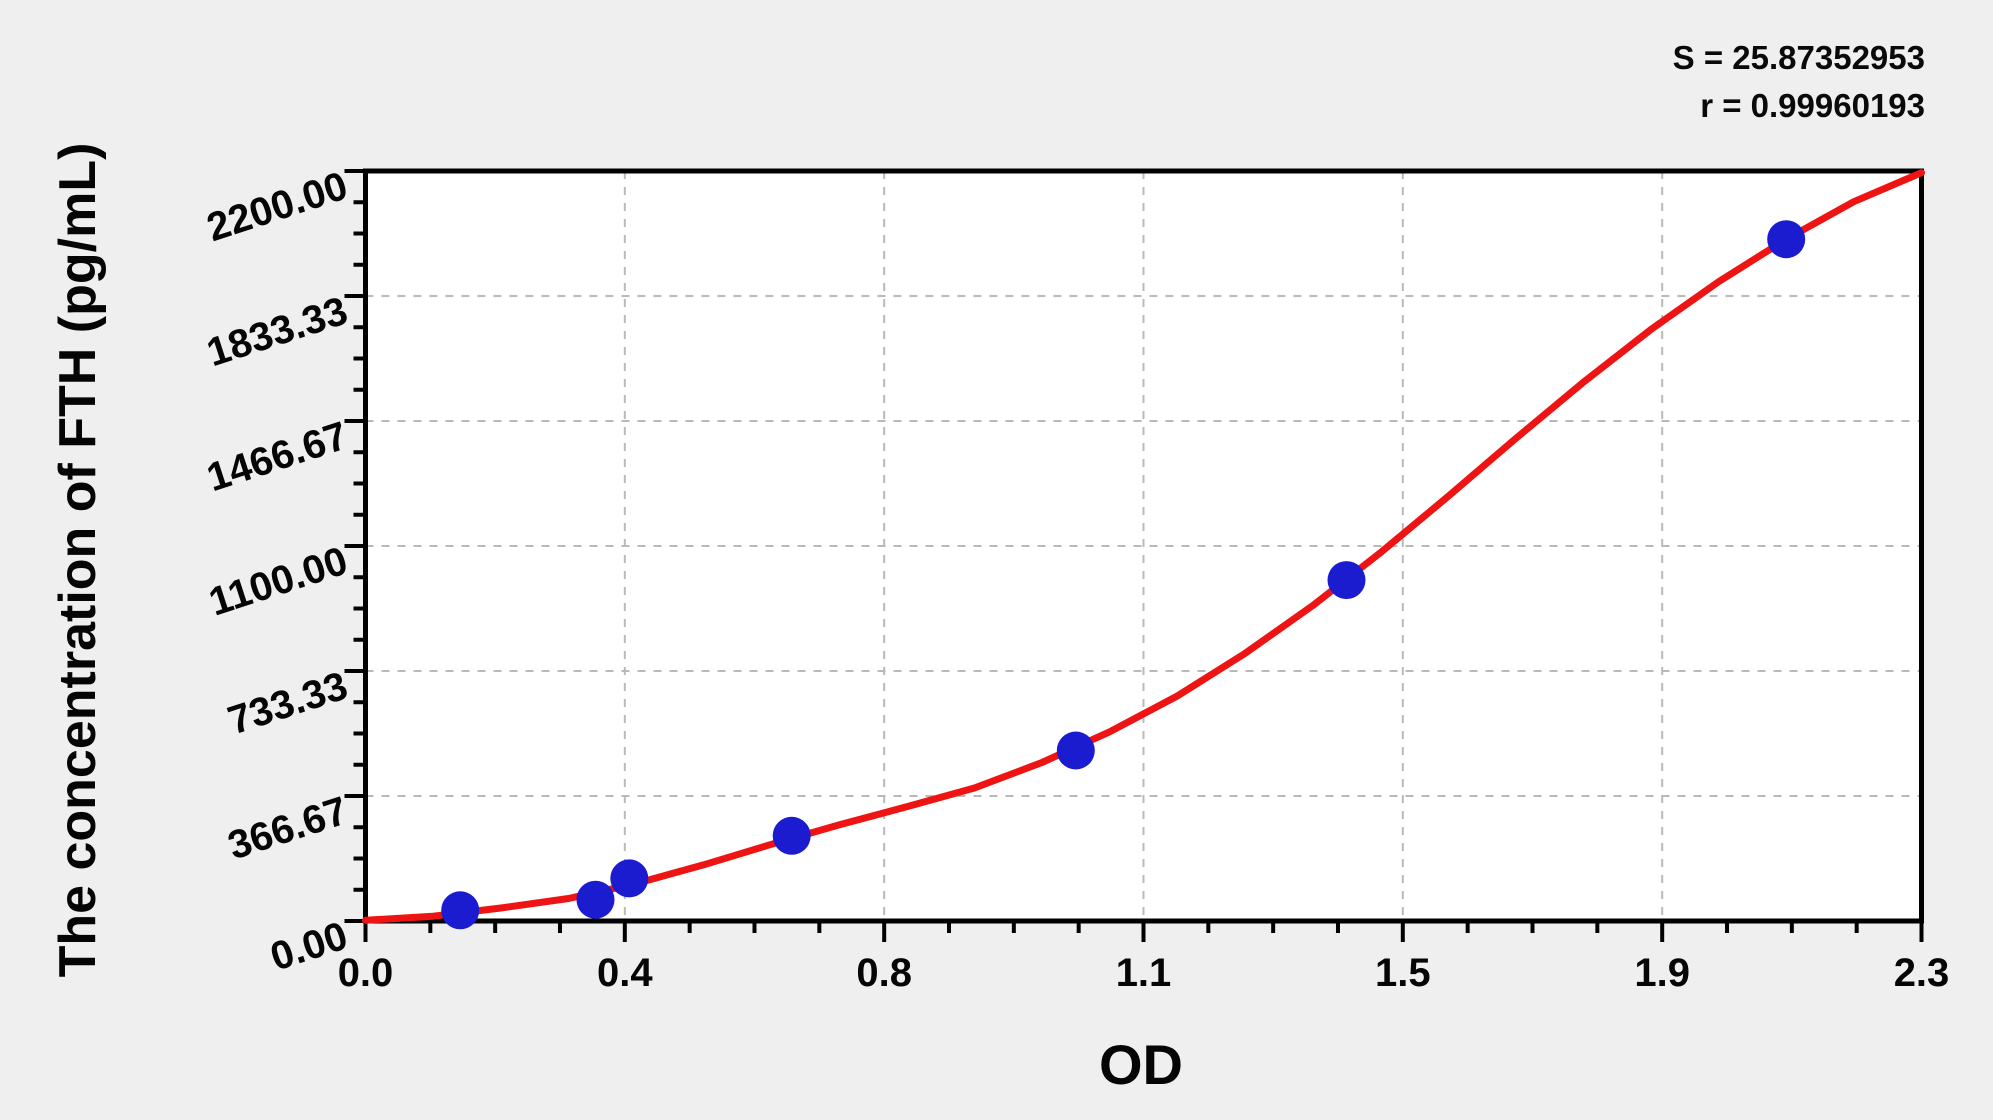 This screenshot has height=1120, width=1993. Describe the element at coordinates (278, 582) in the screenshot. I see `y-tick-label: 1100.00` at that location.